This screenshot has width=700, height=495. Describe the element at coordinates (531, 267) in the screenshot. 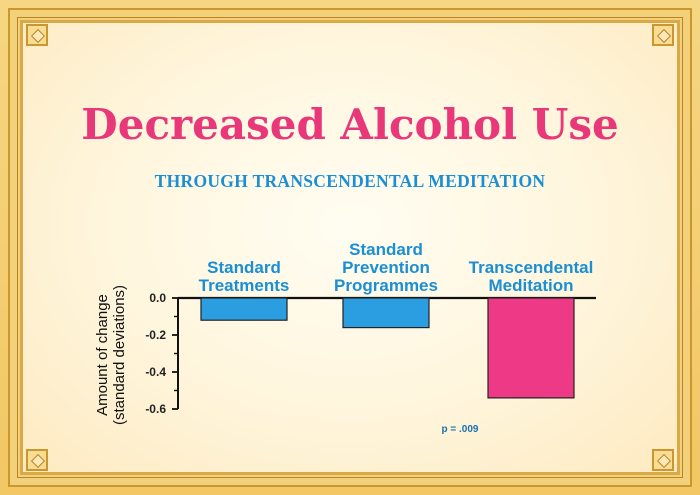

I see `category-label-2-line-0: Transcendental` at that location.